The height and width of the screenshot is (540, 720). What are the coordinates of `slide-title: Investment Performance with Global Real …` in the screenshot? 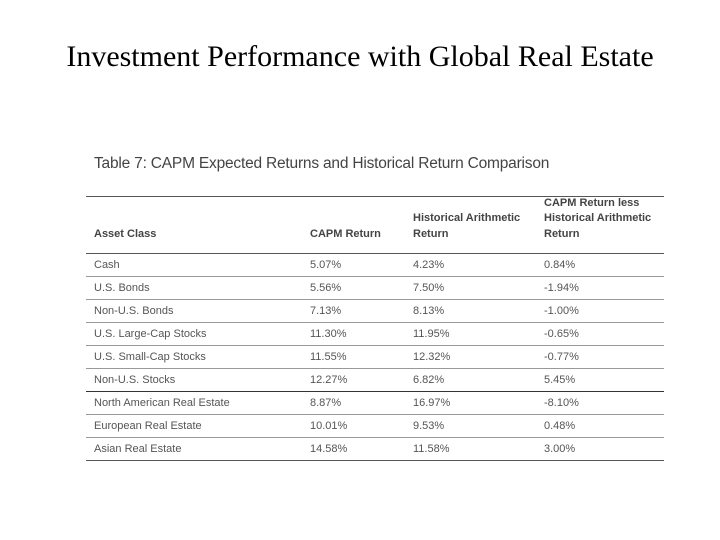 It's located at (360, 56).